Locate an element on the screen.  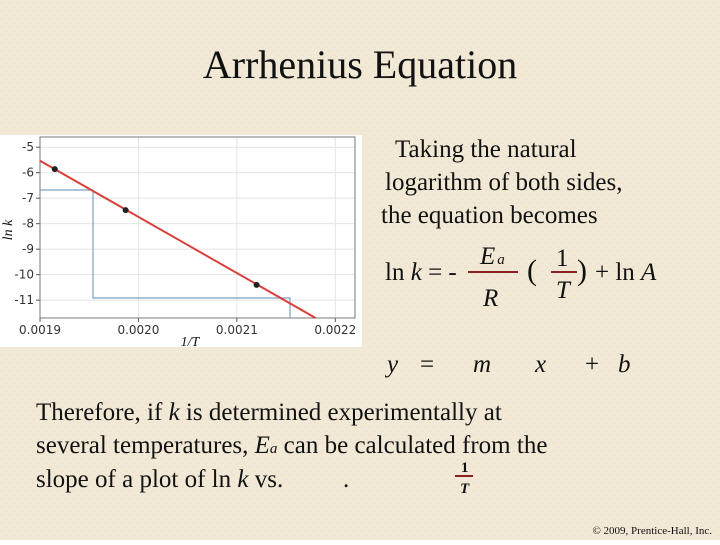
equation-lhs: ln k = - is located at coordinates (421, 272).